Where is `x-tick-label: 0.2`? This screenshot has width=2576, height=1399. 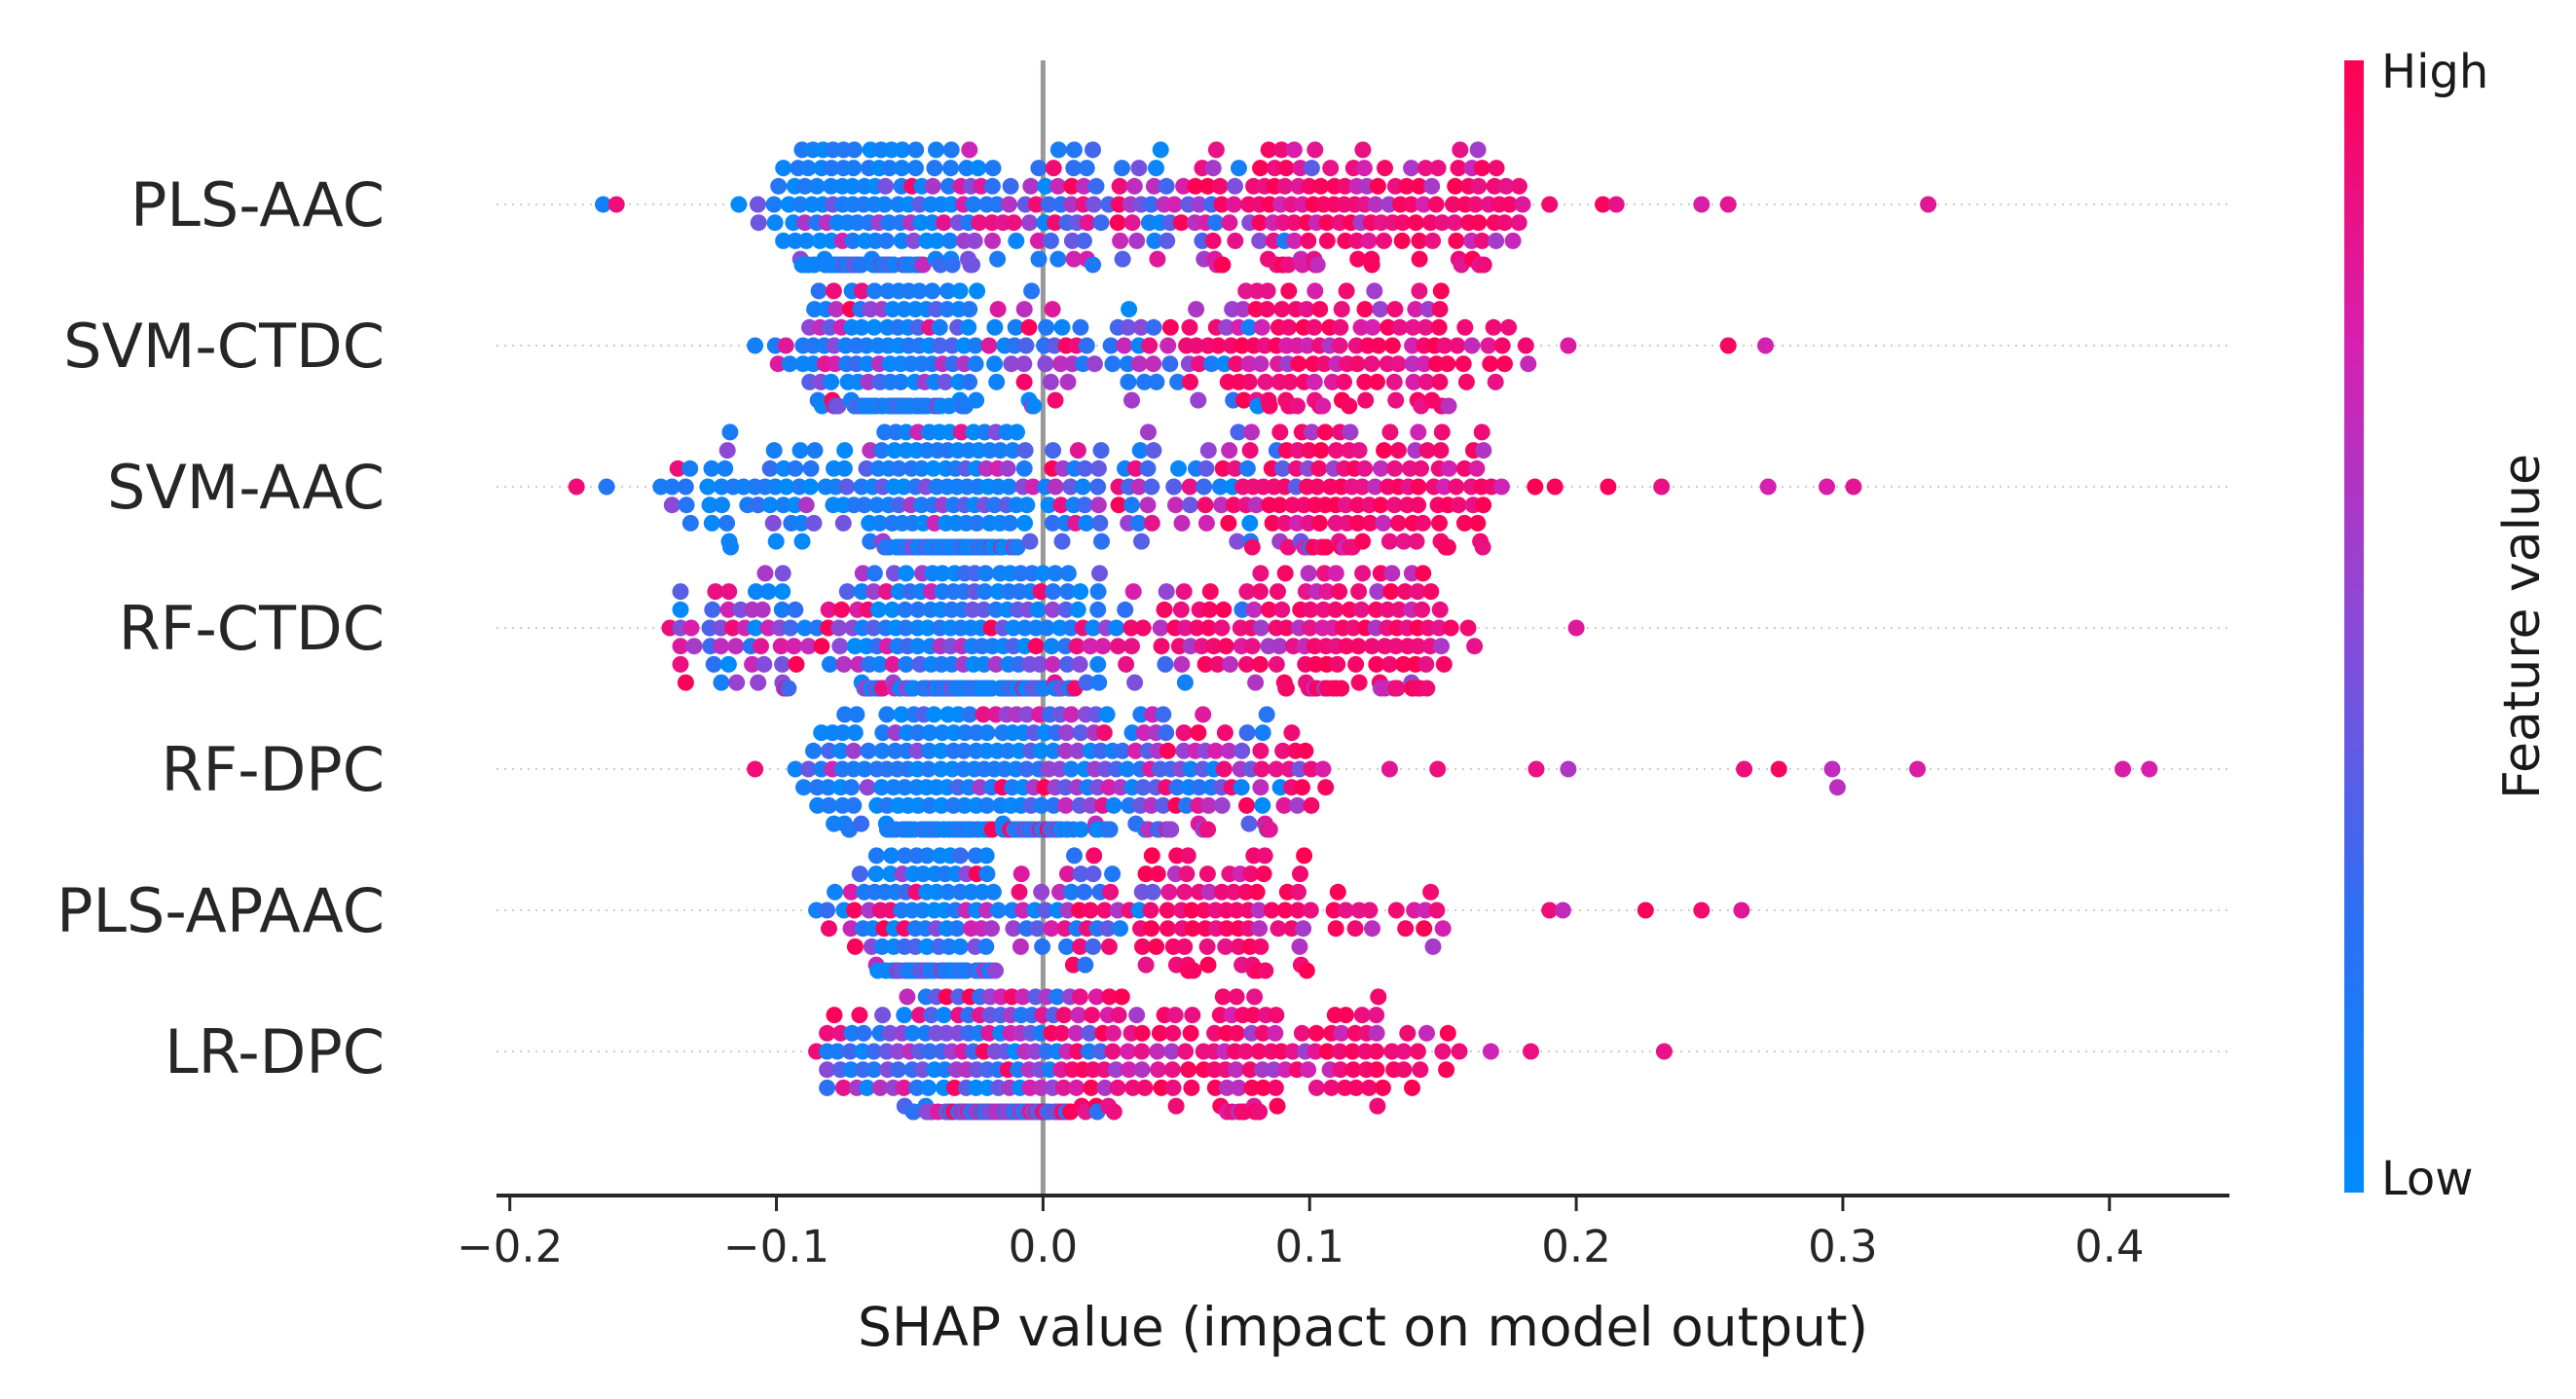
x-tick-label: 0.2 is located at coordinates (1576, 1246).